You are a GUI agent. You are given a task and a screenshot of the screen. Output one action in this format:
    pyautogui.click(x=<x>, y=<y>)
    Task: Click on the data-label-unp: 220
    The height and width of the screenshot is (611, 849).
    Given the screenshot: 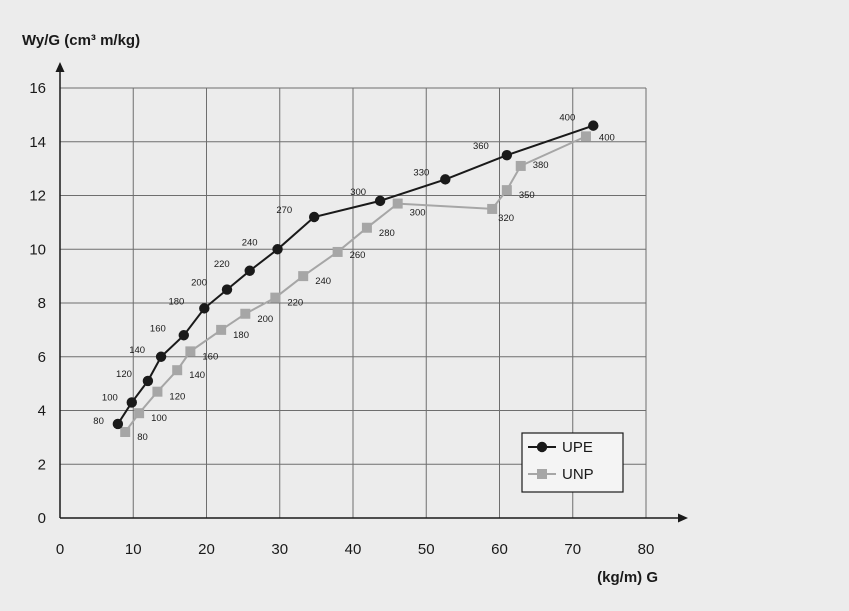 What is the action you would take?
    pyautogui.click(x=295, y=303)
    